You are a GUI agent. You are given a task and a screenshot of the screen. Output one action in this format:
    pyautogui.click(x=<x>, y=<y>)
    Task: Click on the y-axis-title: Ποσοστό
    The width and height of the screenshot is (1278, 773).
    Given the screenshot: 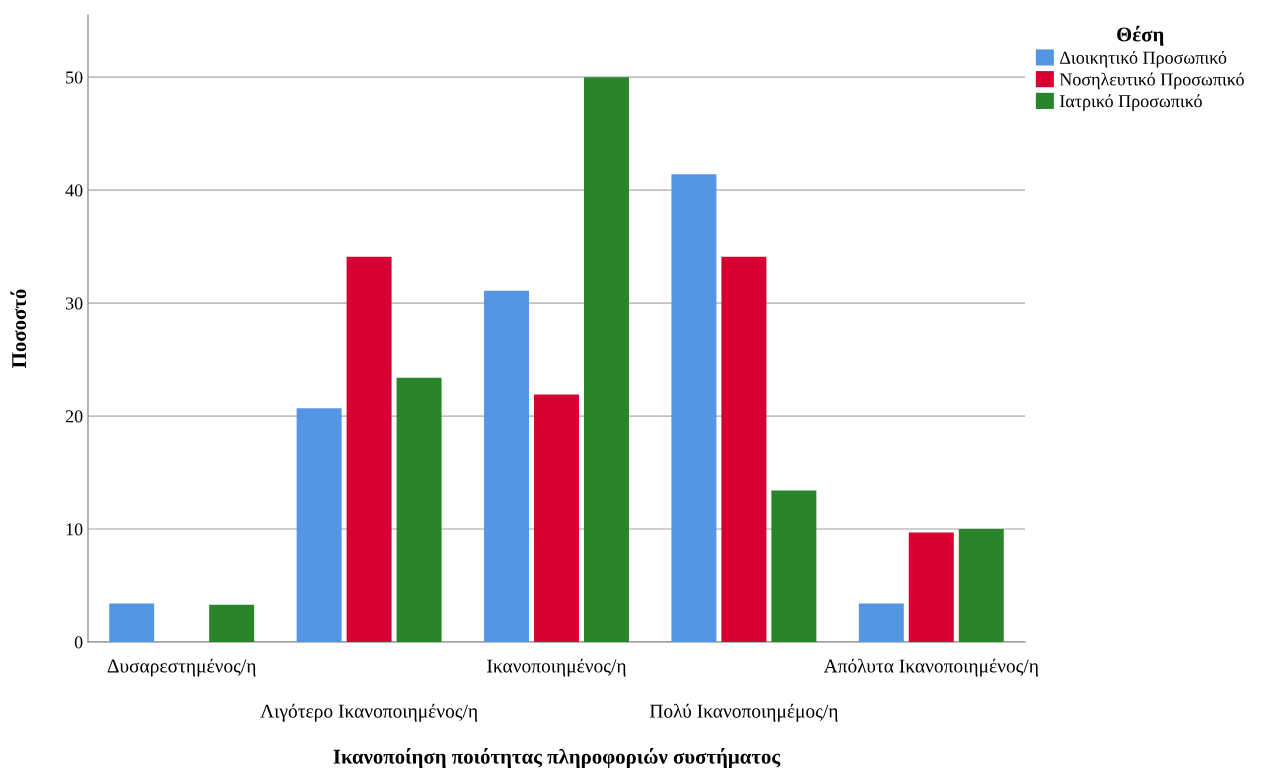 What is the action you would take?
    pyautogui.click(x=18, y=328)
    